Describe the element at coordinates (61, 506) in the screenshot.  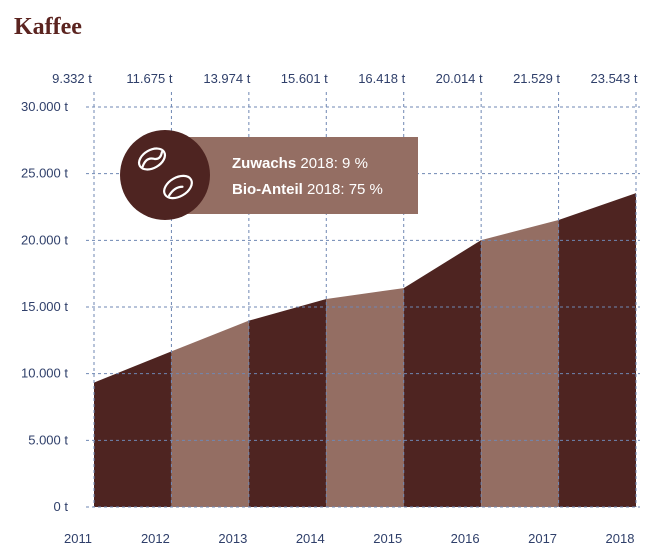
I see `y-tick-label: 0 t` at that location.